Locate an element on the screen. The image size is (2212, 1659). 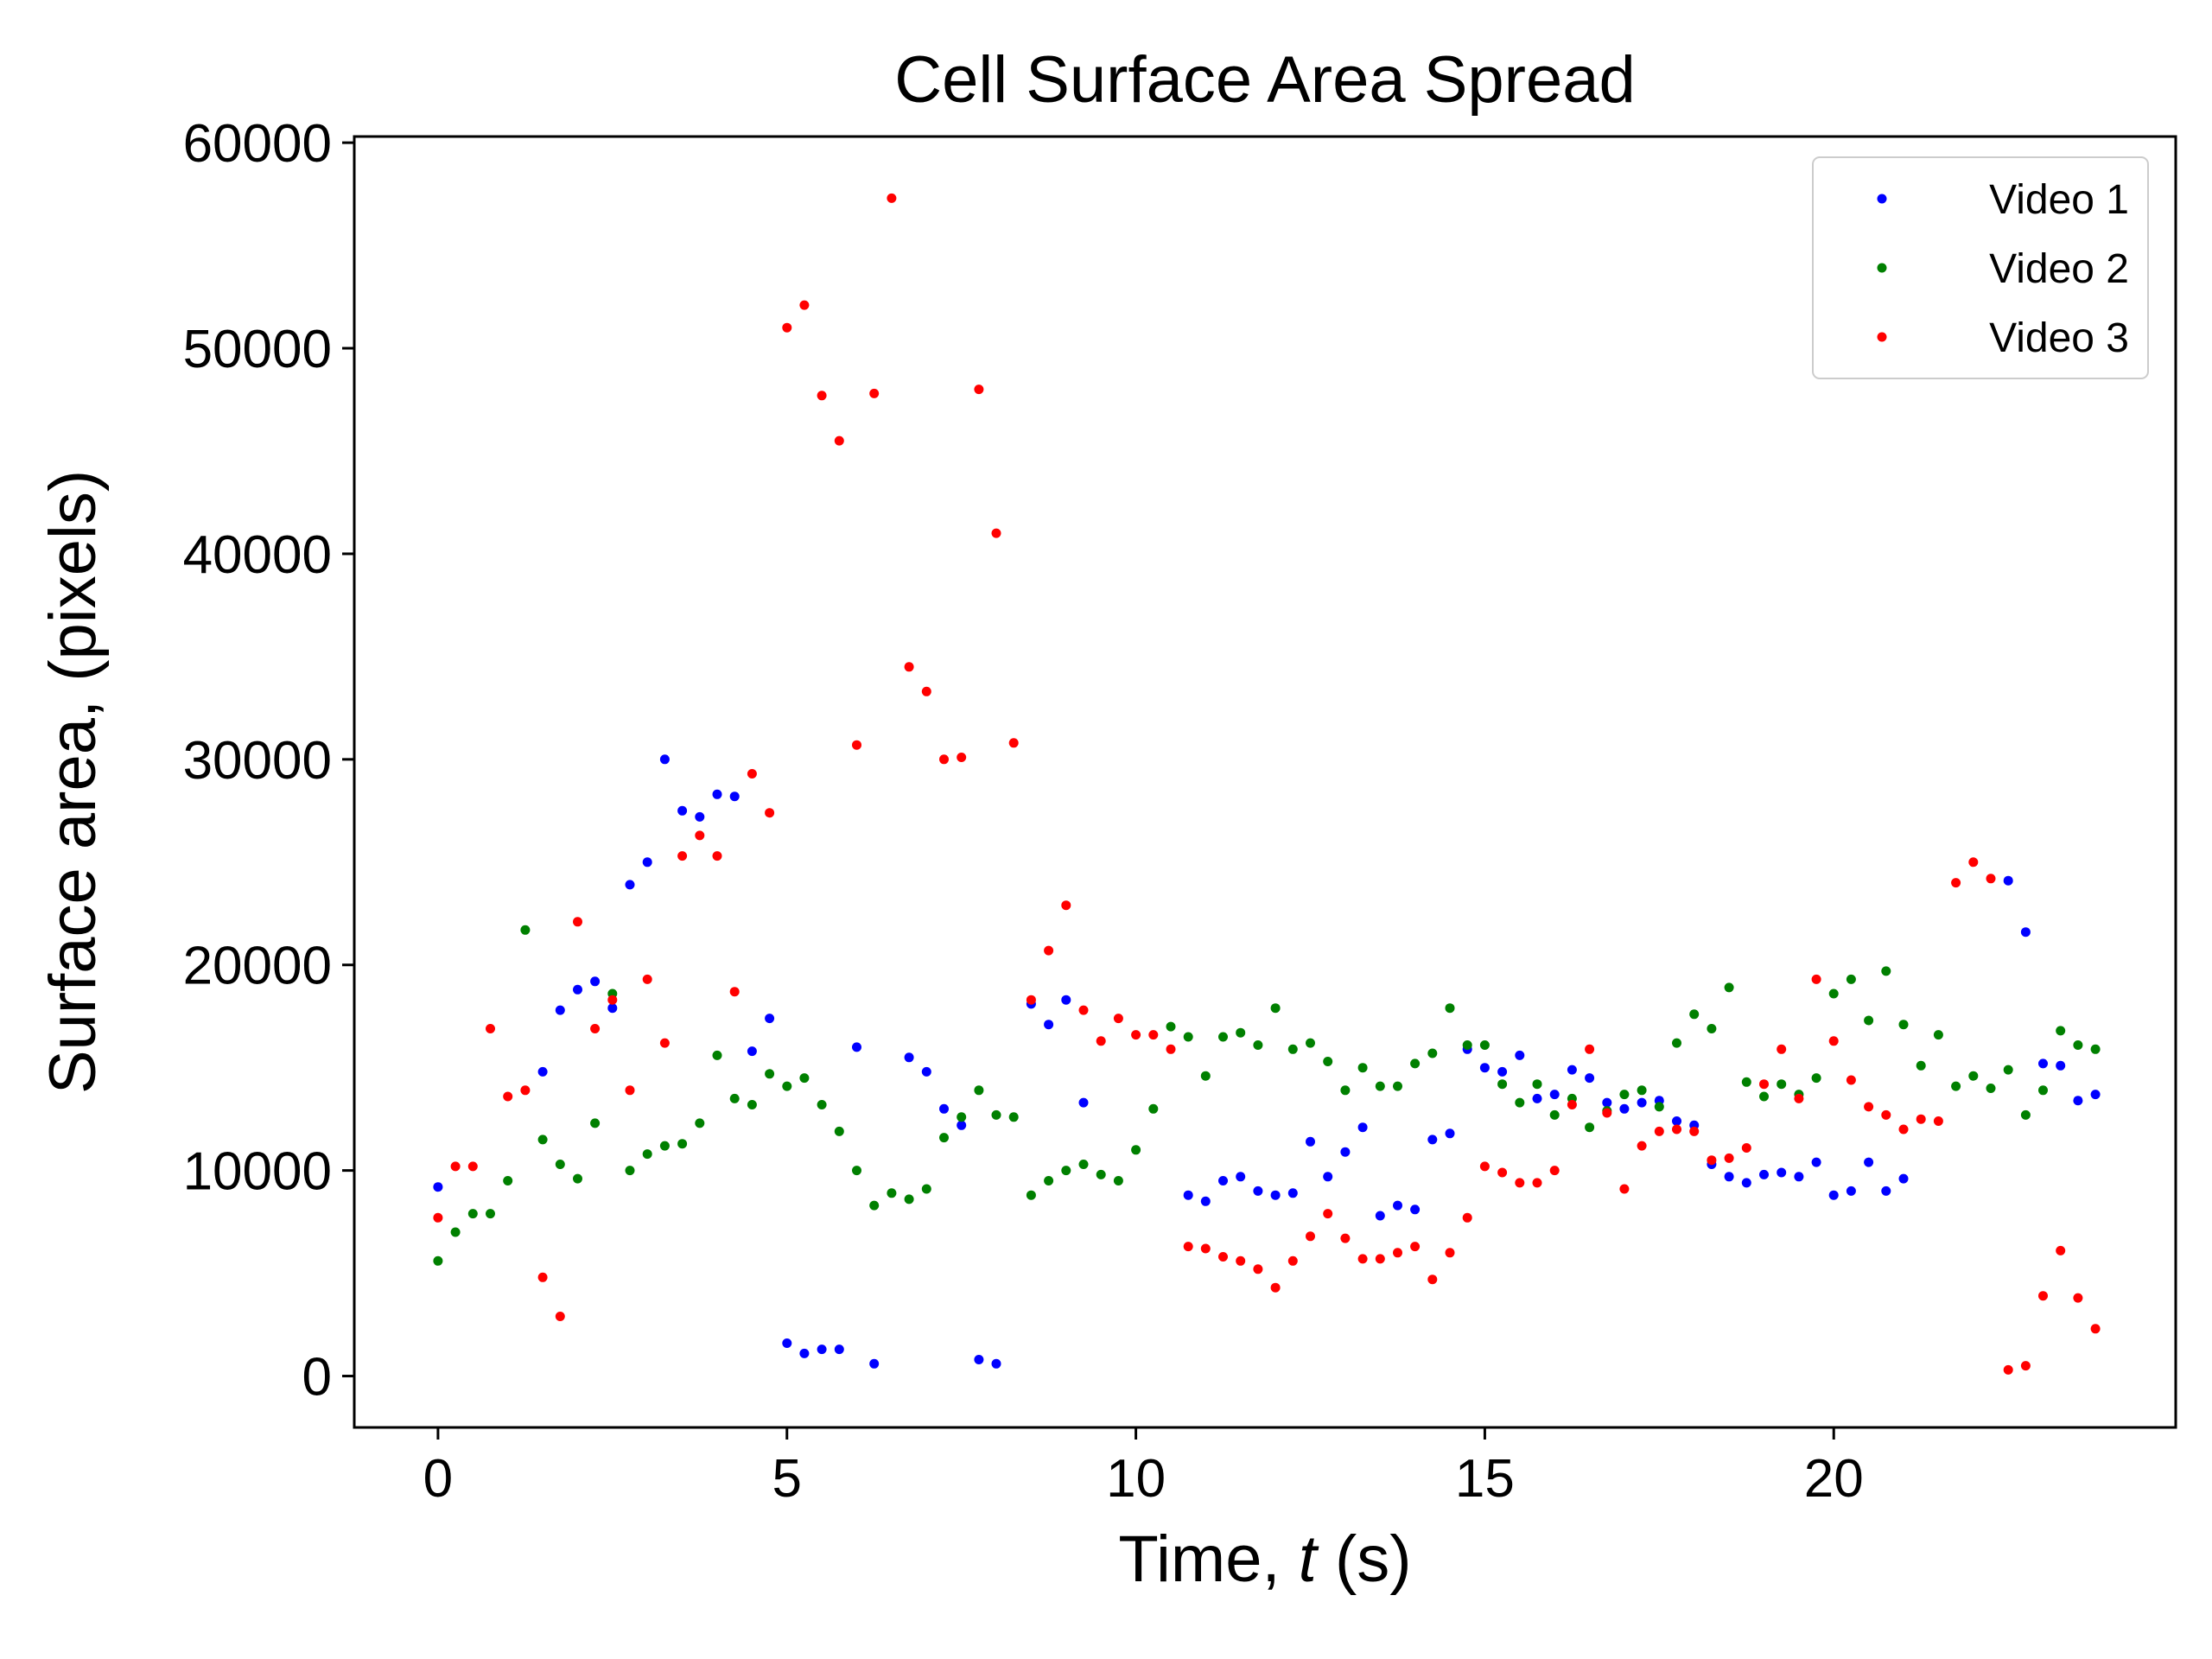
x-axis-label-text: Time, is located at coordinates (1208, 1559).